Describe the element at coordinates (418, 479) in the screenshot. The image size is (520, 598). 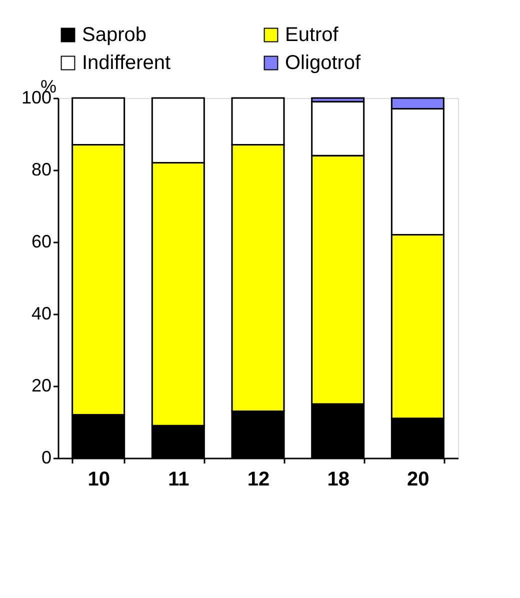
I see `x-tick-label: 20` at that location.